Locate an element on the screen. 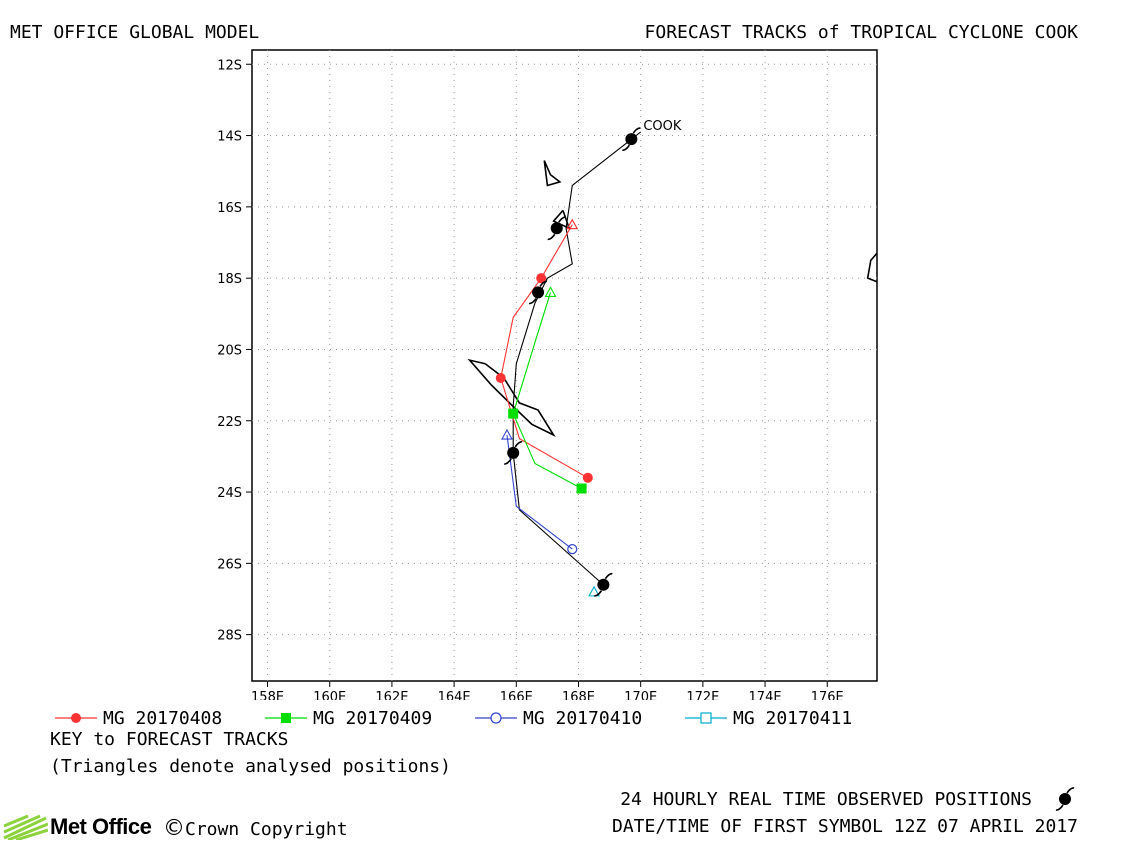 The width and height of the screenshot is (1130, 841). x-tick-label: 174E is located at coordinates (765, 695).